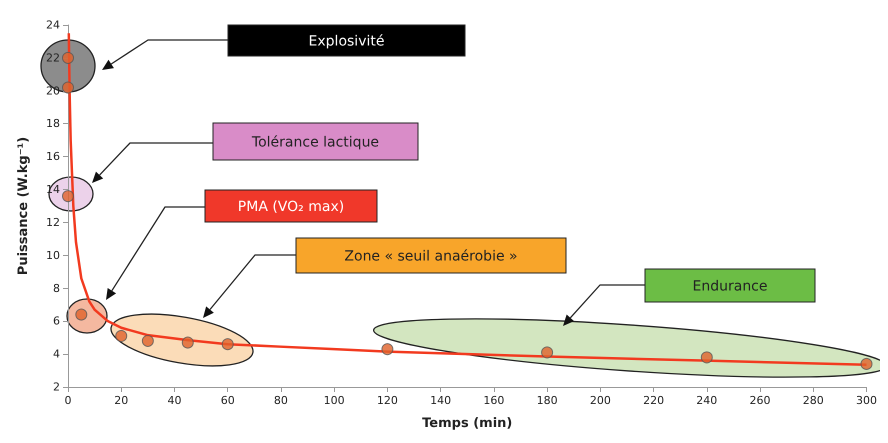 Image resolution: width=888 pixels, height=443 pixels. What do you see at coordinates (53, 57) in the screenshot?
I see `y-tick-label: 22` at bounding box center [53, 57].